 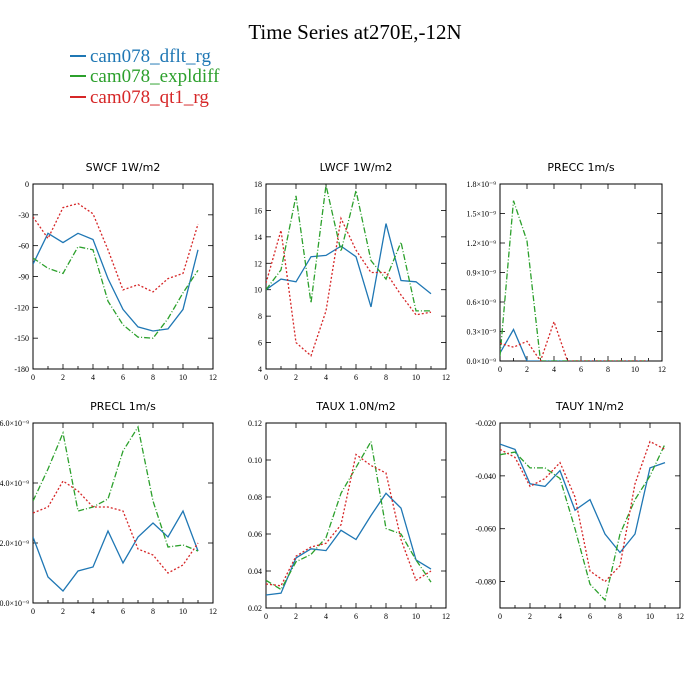 What do you see at coordinates (260, 343) in the screenshot?
I see `y-tick-label-lwcf: 6` at bounding box center [260, 343].